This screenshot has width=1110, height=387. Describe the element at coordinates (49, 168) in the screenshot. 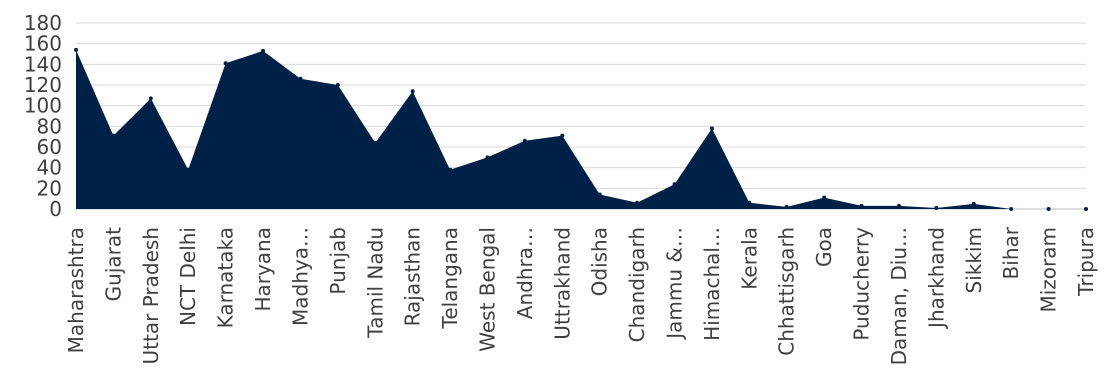

I see `y-tick-label: 40` at that location.